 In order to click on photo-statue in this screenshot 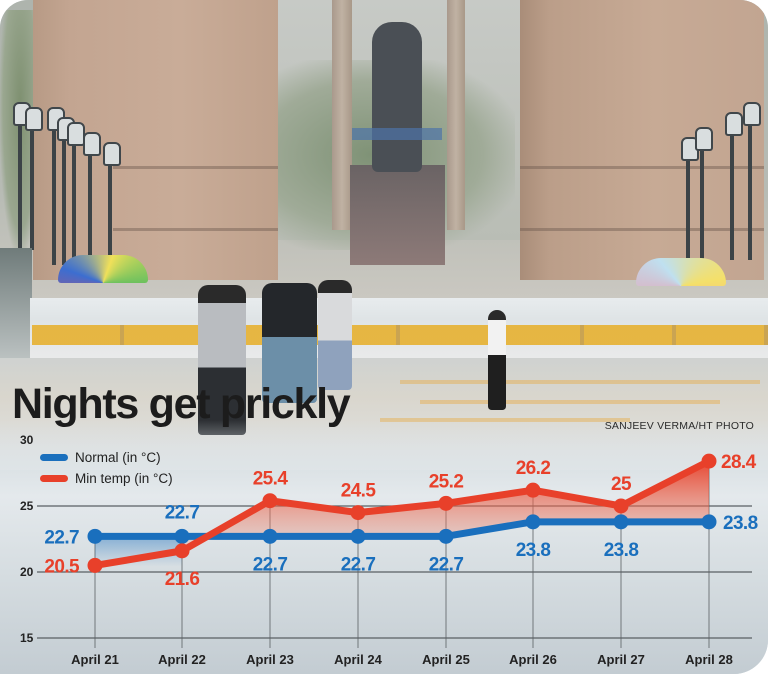, I will do `click(397, 97)`.